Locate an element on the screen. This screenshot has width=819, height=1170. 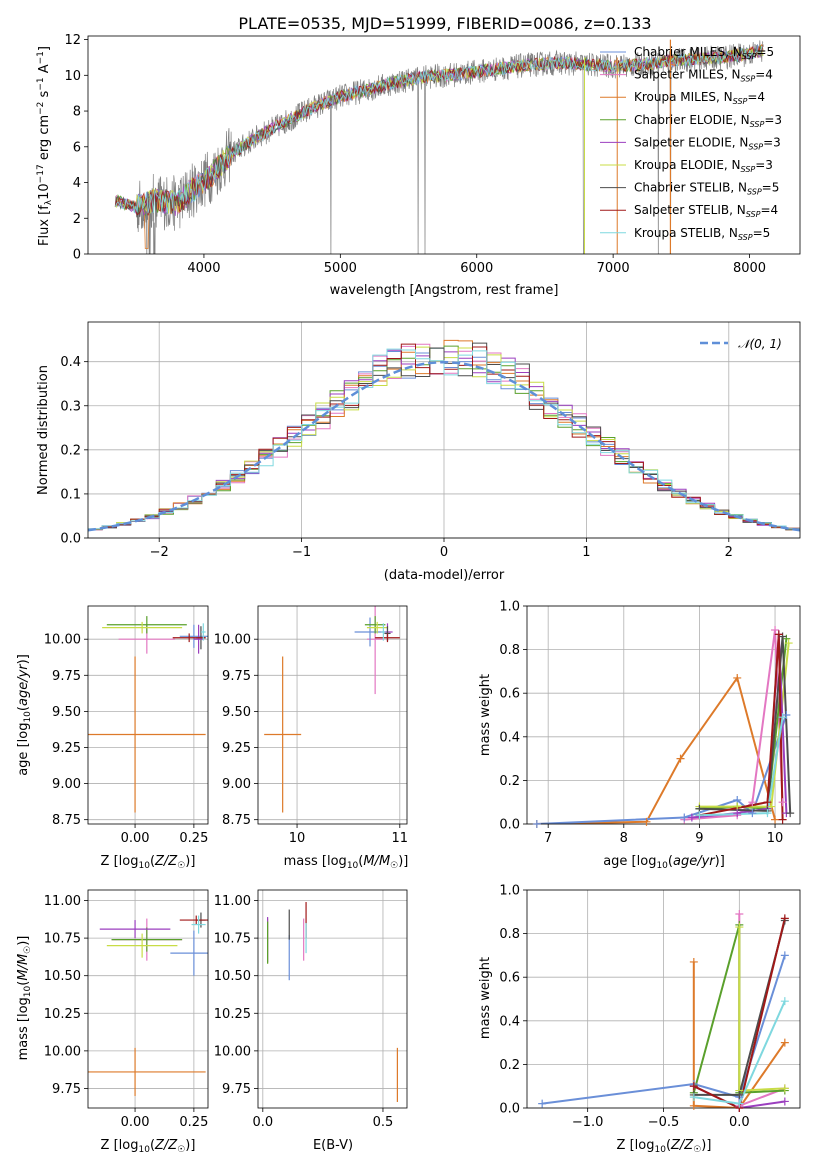
age-vs-mass-xtick-label: 10 is located at coordinates (297, 838).